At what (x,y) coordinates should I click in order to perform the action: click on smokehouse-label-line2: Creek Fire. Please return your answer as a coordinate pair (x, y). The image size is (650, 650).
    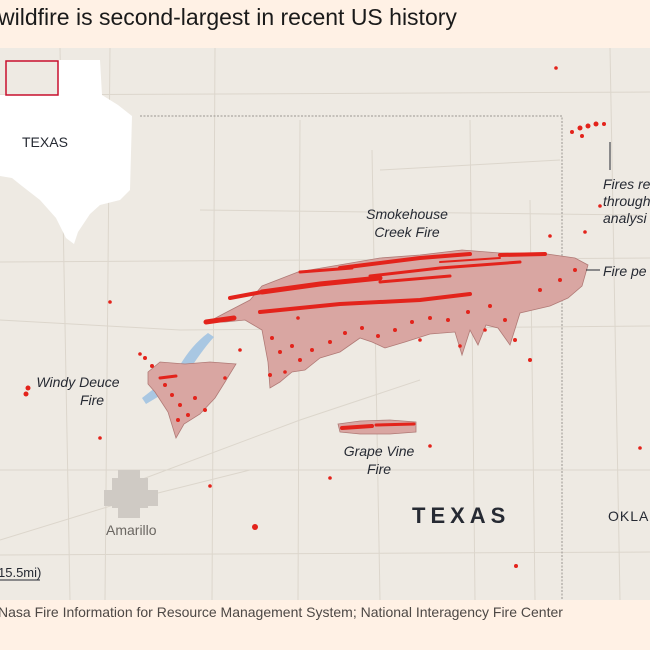
    Looking at the image, I should click on (407, 232).